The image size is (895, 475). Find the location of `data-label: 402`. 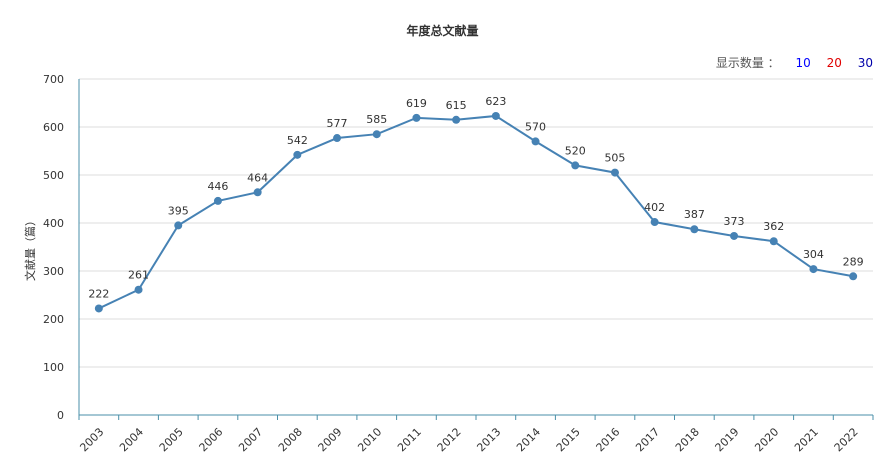

data-label: 402 is located at coordinates (654, 207).